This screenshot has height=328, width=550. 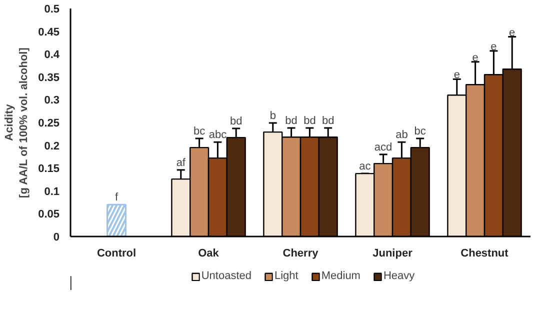 What do you see at coordinates (52, 146) in the screenshot?
I see `y-tick-label: 0.2` at bounding box center [52, 146].